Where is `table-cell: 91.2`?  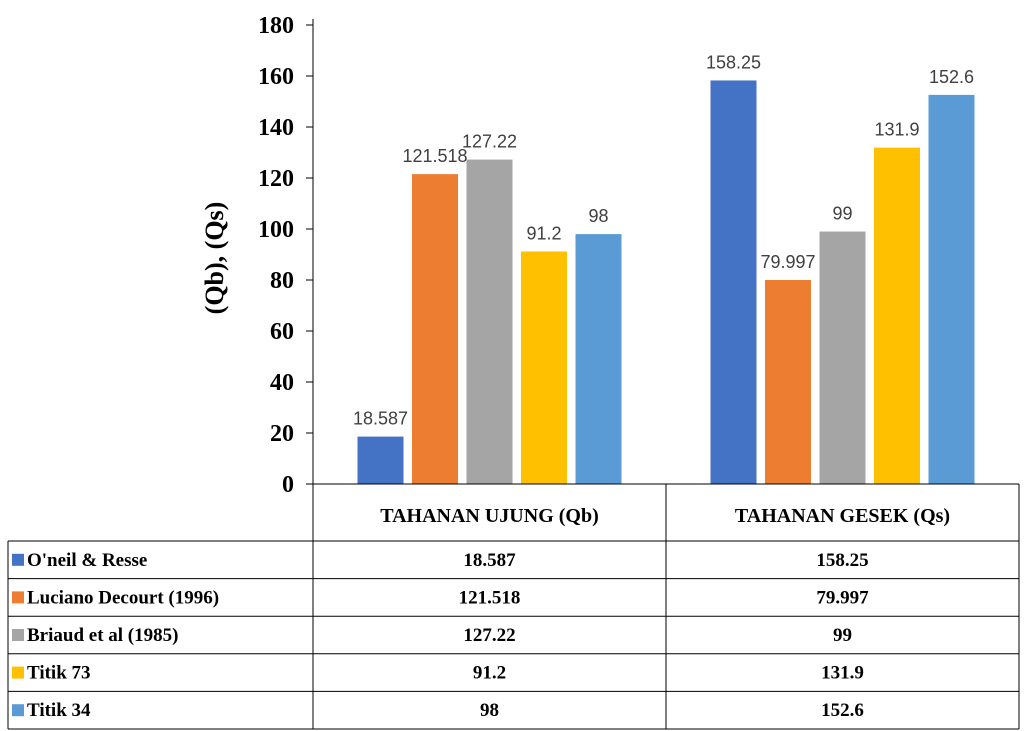
table-cell: 91.2 is located at coordinates (489, 673).